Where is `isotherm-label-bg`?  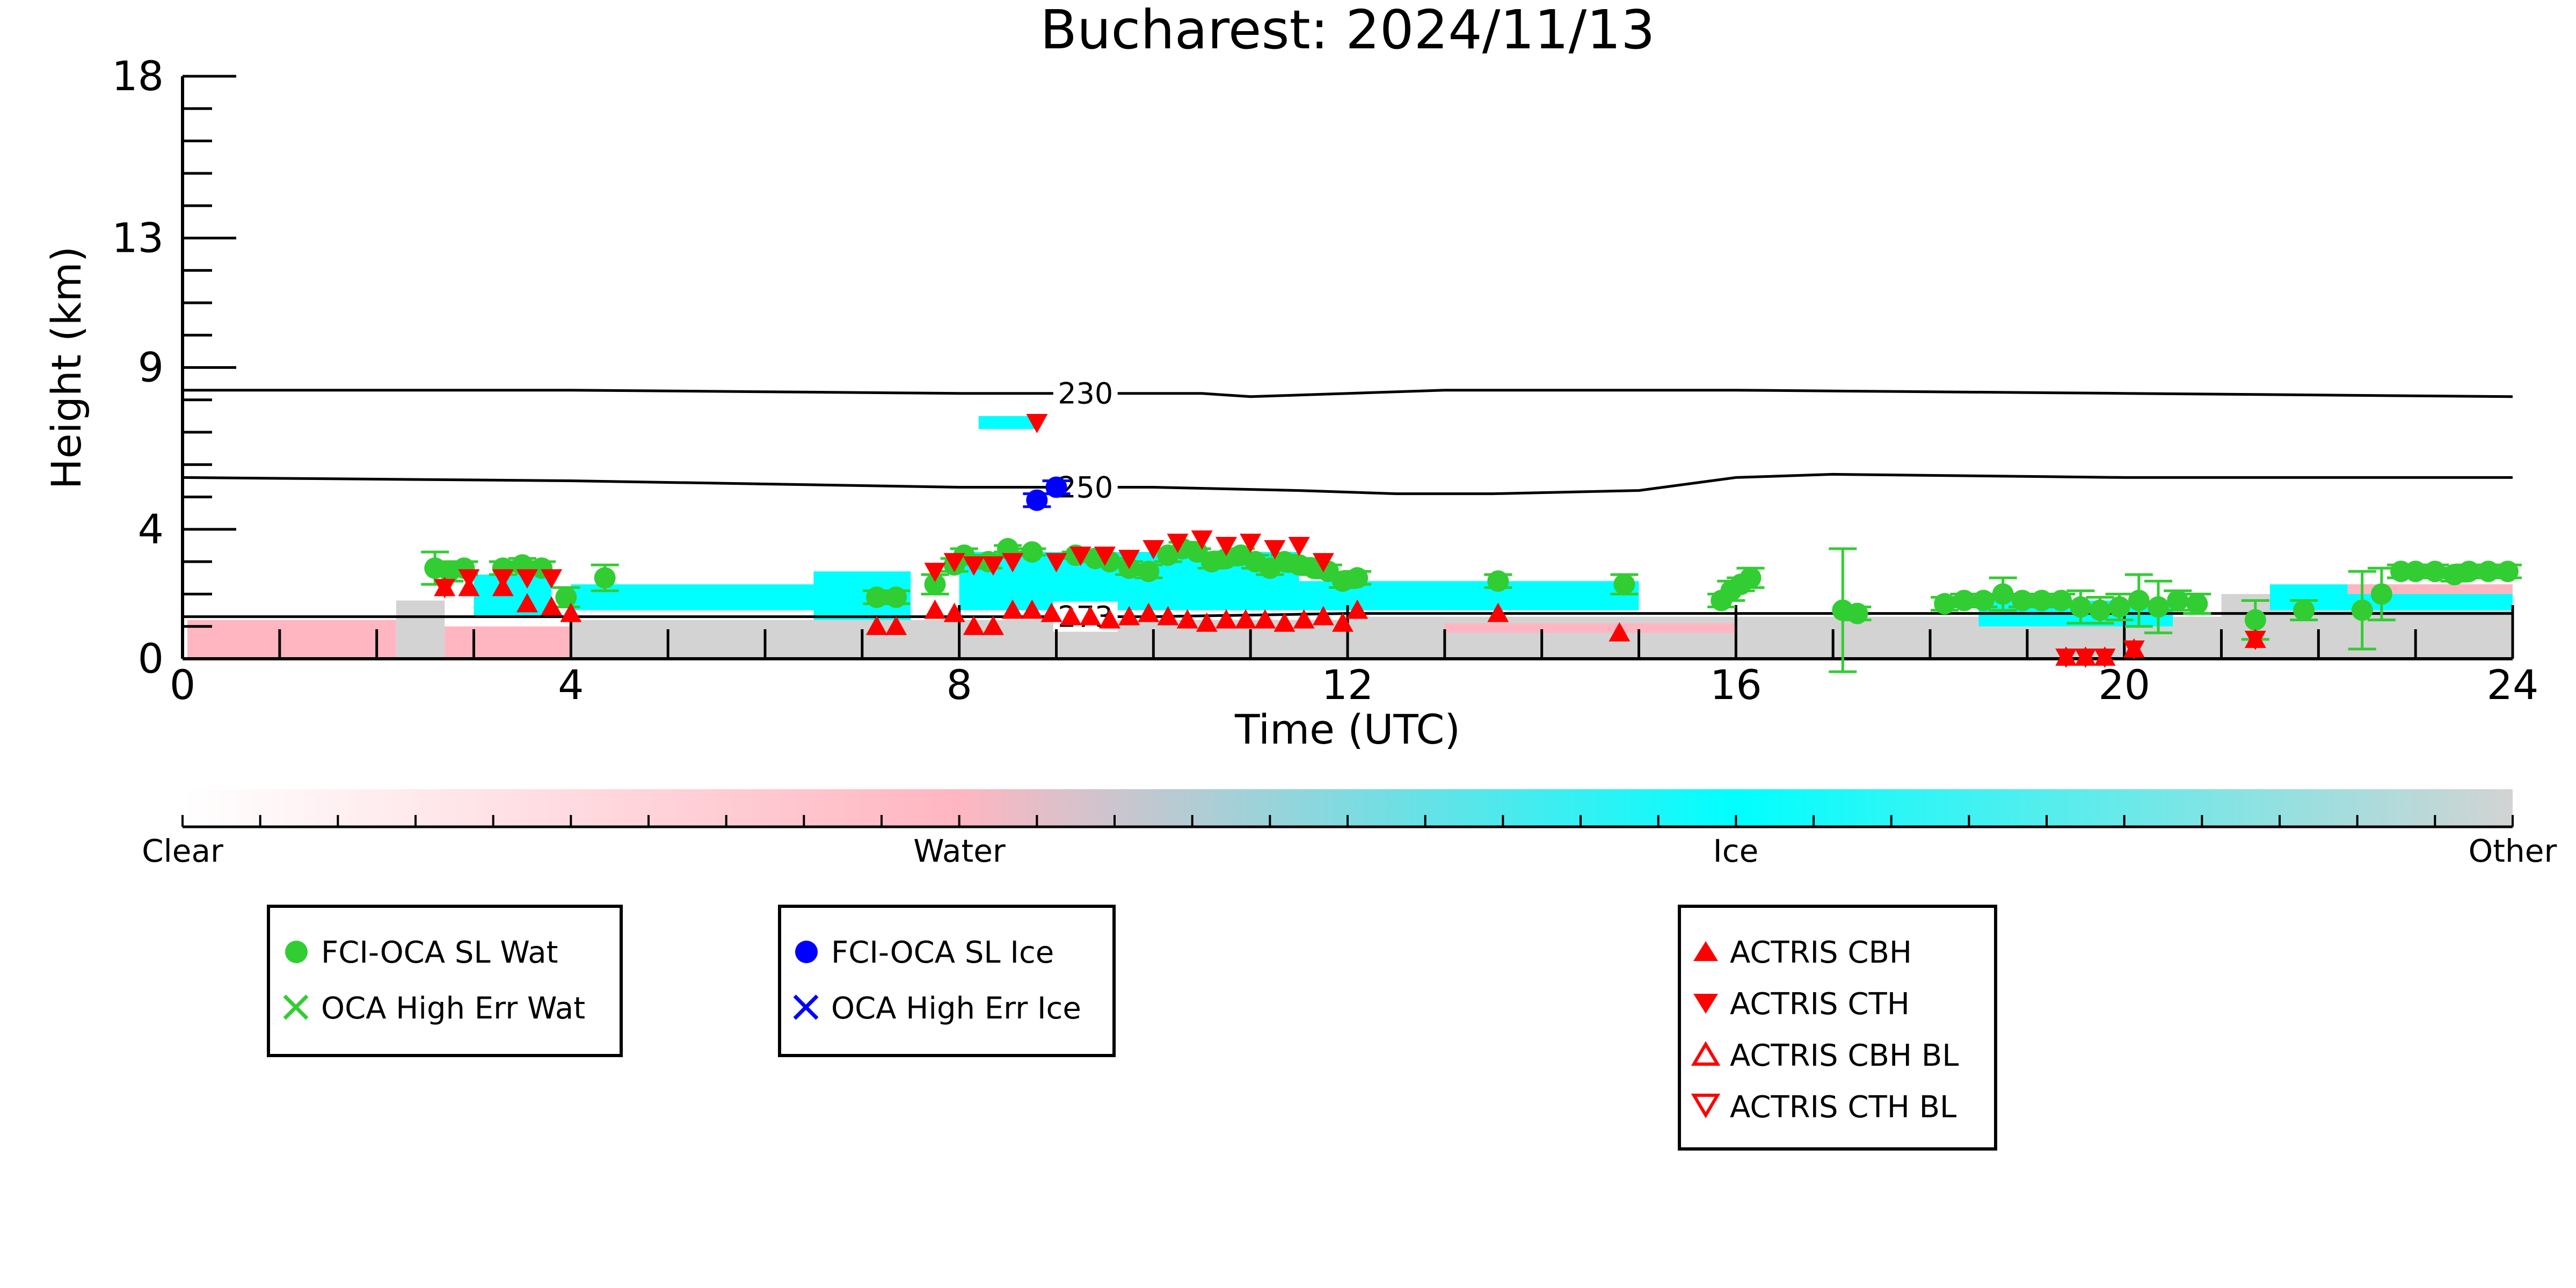 isotherm-label-bg is located at coordinates (1085, 393).